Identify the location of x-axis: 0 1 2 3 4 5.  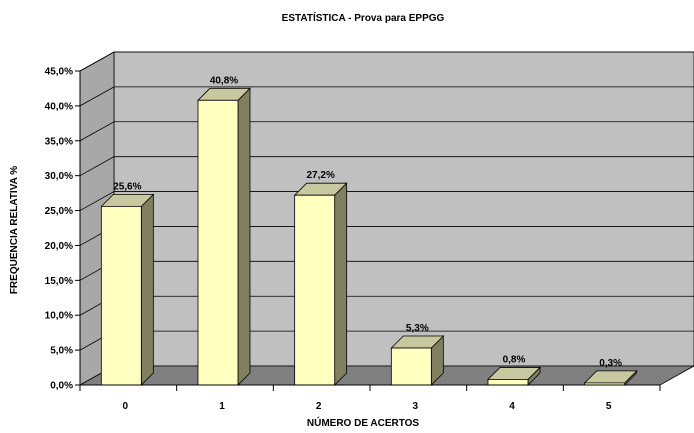
(370, 398).